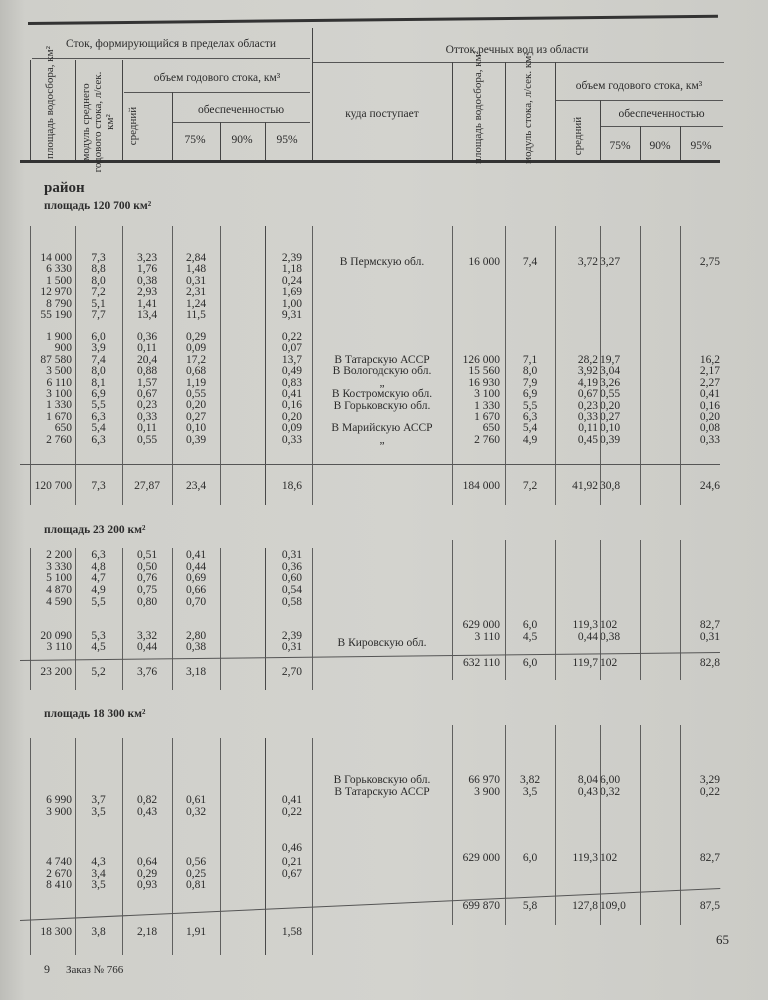  I want to click on table-cell: 4,9, so click(98, 590).